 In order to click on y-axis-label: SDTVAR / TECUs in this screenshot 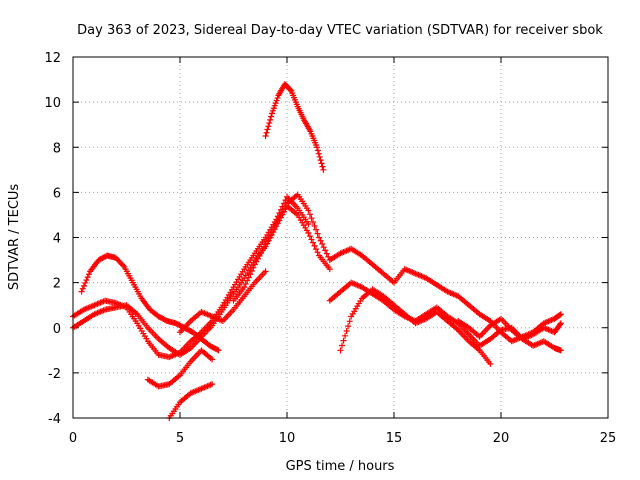, I will do `click(14, 237)`.